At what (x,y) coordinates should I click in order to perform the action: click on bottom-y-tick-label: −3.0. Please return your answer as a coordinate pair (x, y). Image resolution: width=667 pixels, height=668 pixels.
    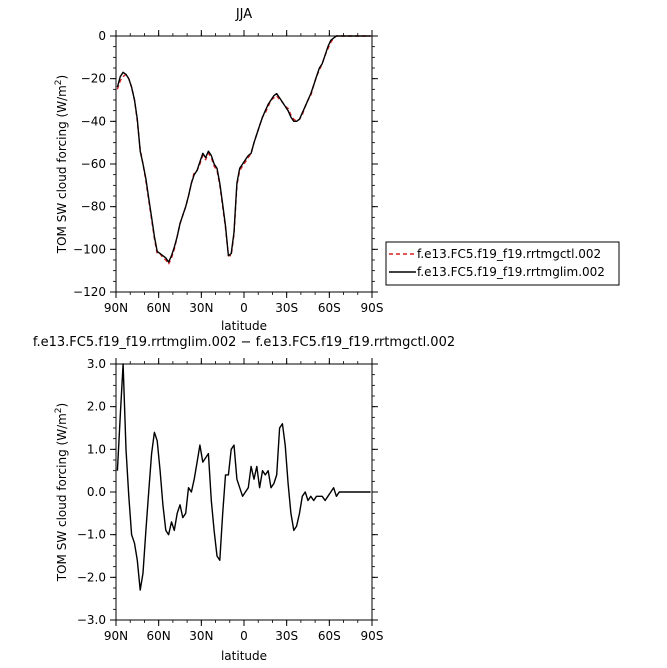
    Looking at the image, I should click on (91, 620).